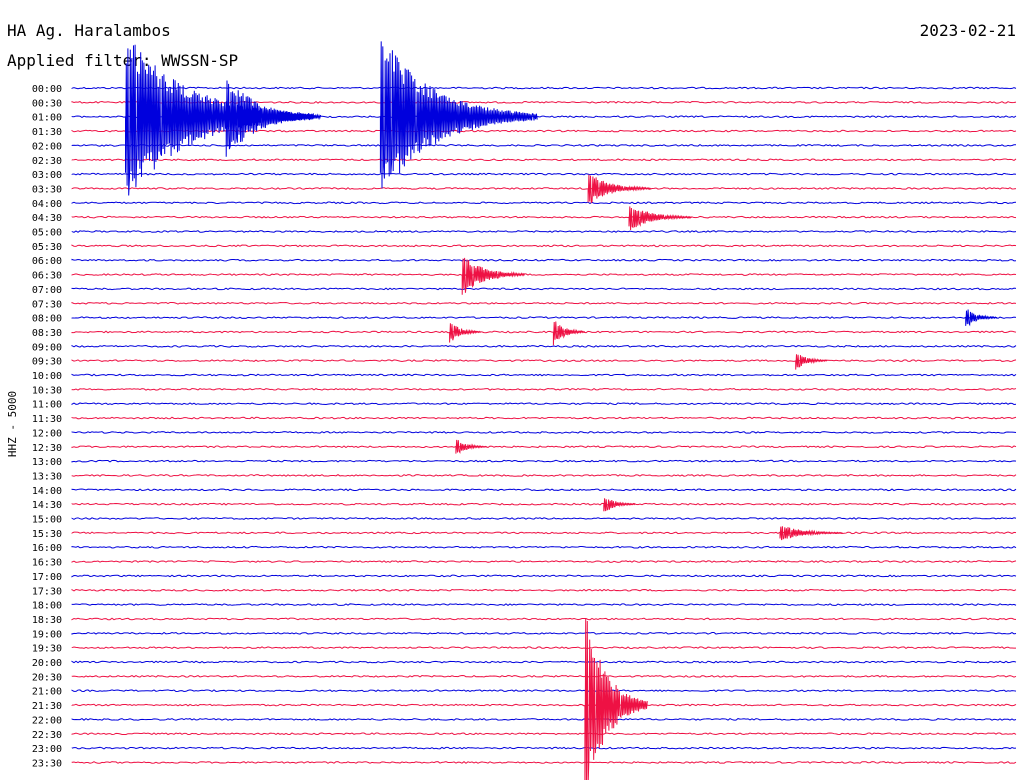 The width and height of the screenshot is (1024, 780). What do you see at coordinates (47, 606) in the screenshot?
I see `time-tick-label: 18:00` at bounding box center [47, 606].